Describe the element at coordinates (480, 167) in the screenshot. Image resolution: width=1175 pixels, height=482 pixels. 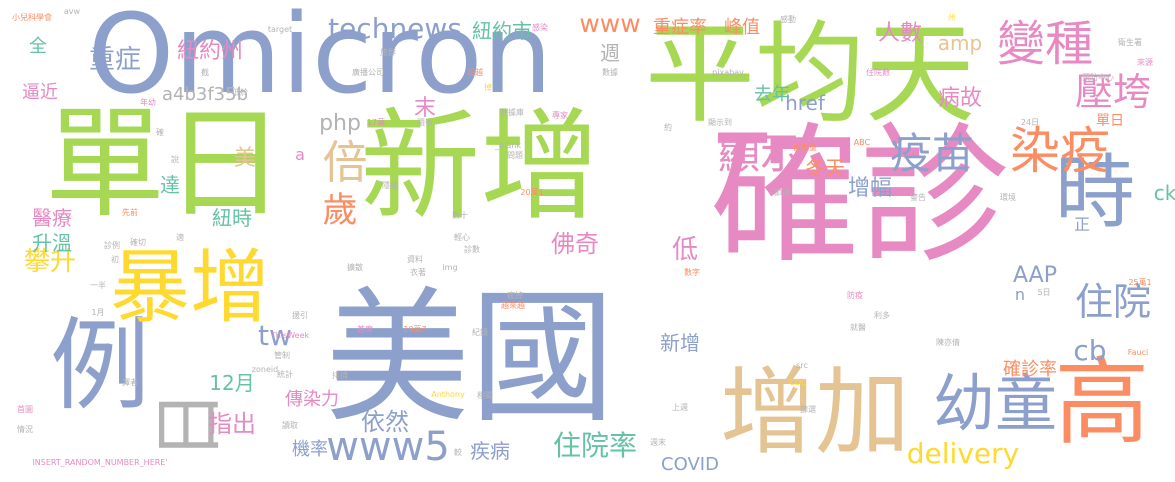
I see `cloud-word: 新增` at that location.